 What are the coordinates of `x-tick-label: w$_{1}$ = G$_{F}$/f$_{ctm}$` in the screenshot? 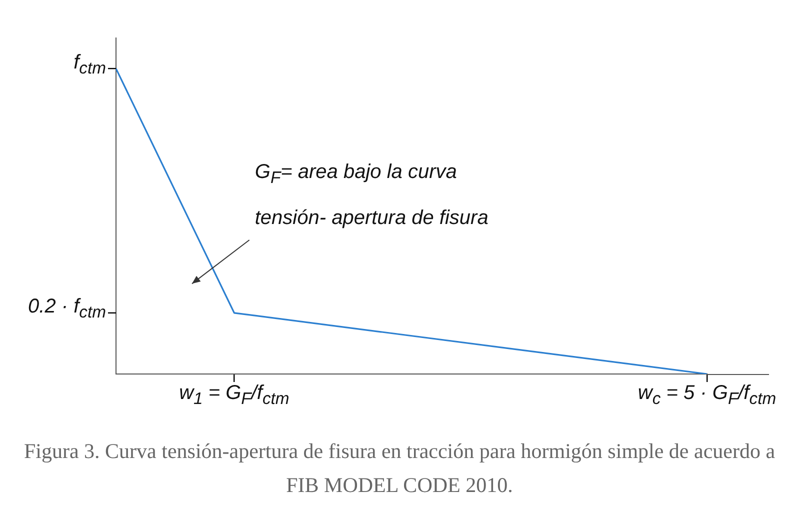 It's located at (234, 395).